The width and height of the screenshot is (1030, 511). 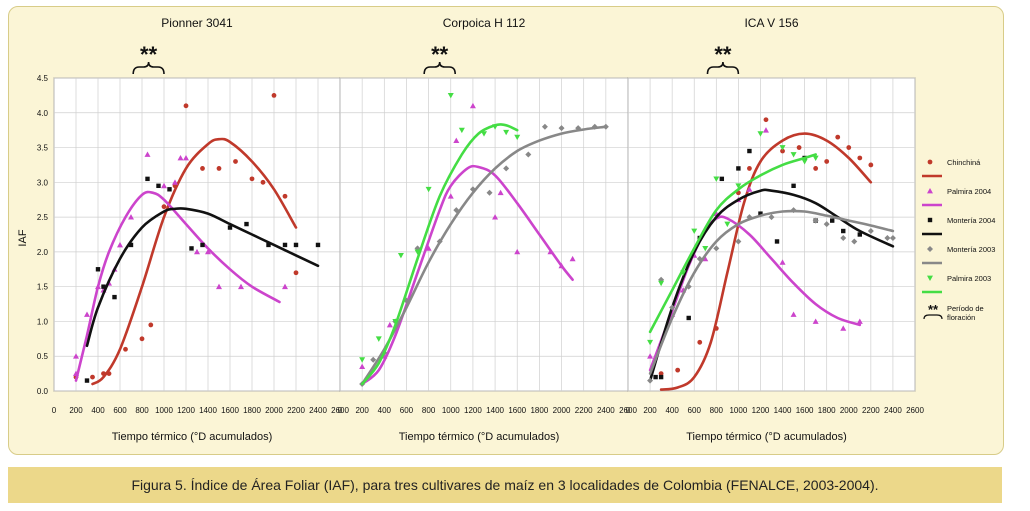 I want to click on y-tick-label: 3.0, so click(x=43, y=182).